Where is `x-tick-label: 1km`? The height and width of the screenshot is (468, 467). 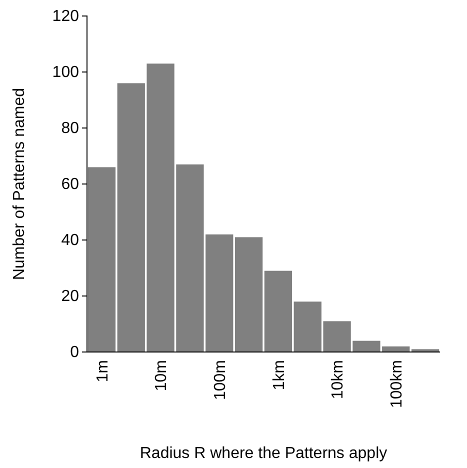 x-tick-label: 1km is located at coordinates (279, 375).